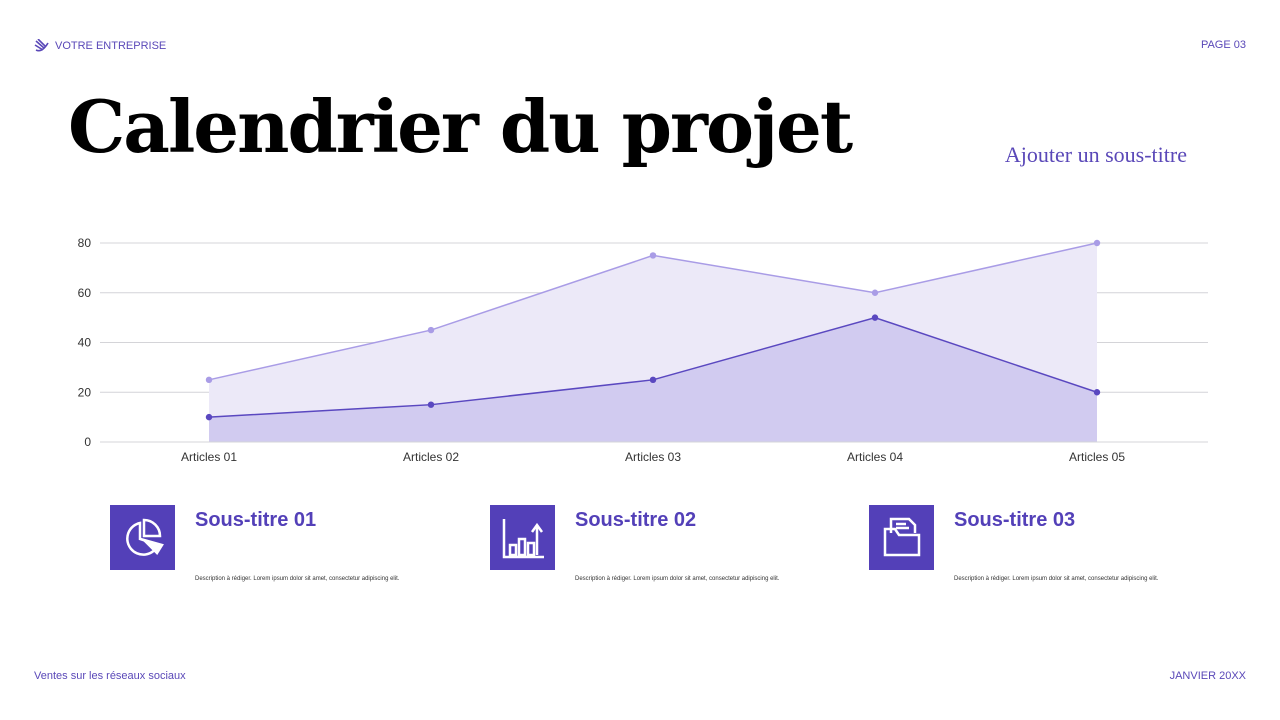  Describe the element at coordinates (111, 46) in the screenshot. I see `brand-name: VOTRE ENTREPRISE` at that location.